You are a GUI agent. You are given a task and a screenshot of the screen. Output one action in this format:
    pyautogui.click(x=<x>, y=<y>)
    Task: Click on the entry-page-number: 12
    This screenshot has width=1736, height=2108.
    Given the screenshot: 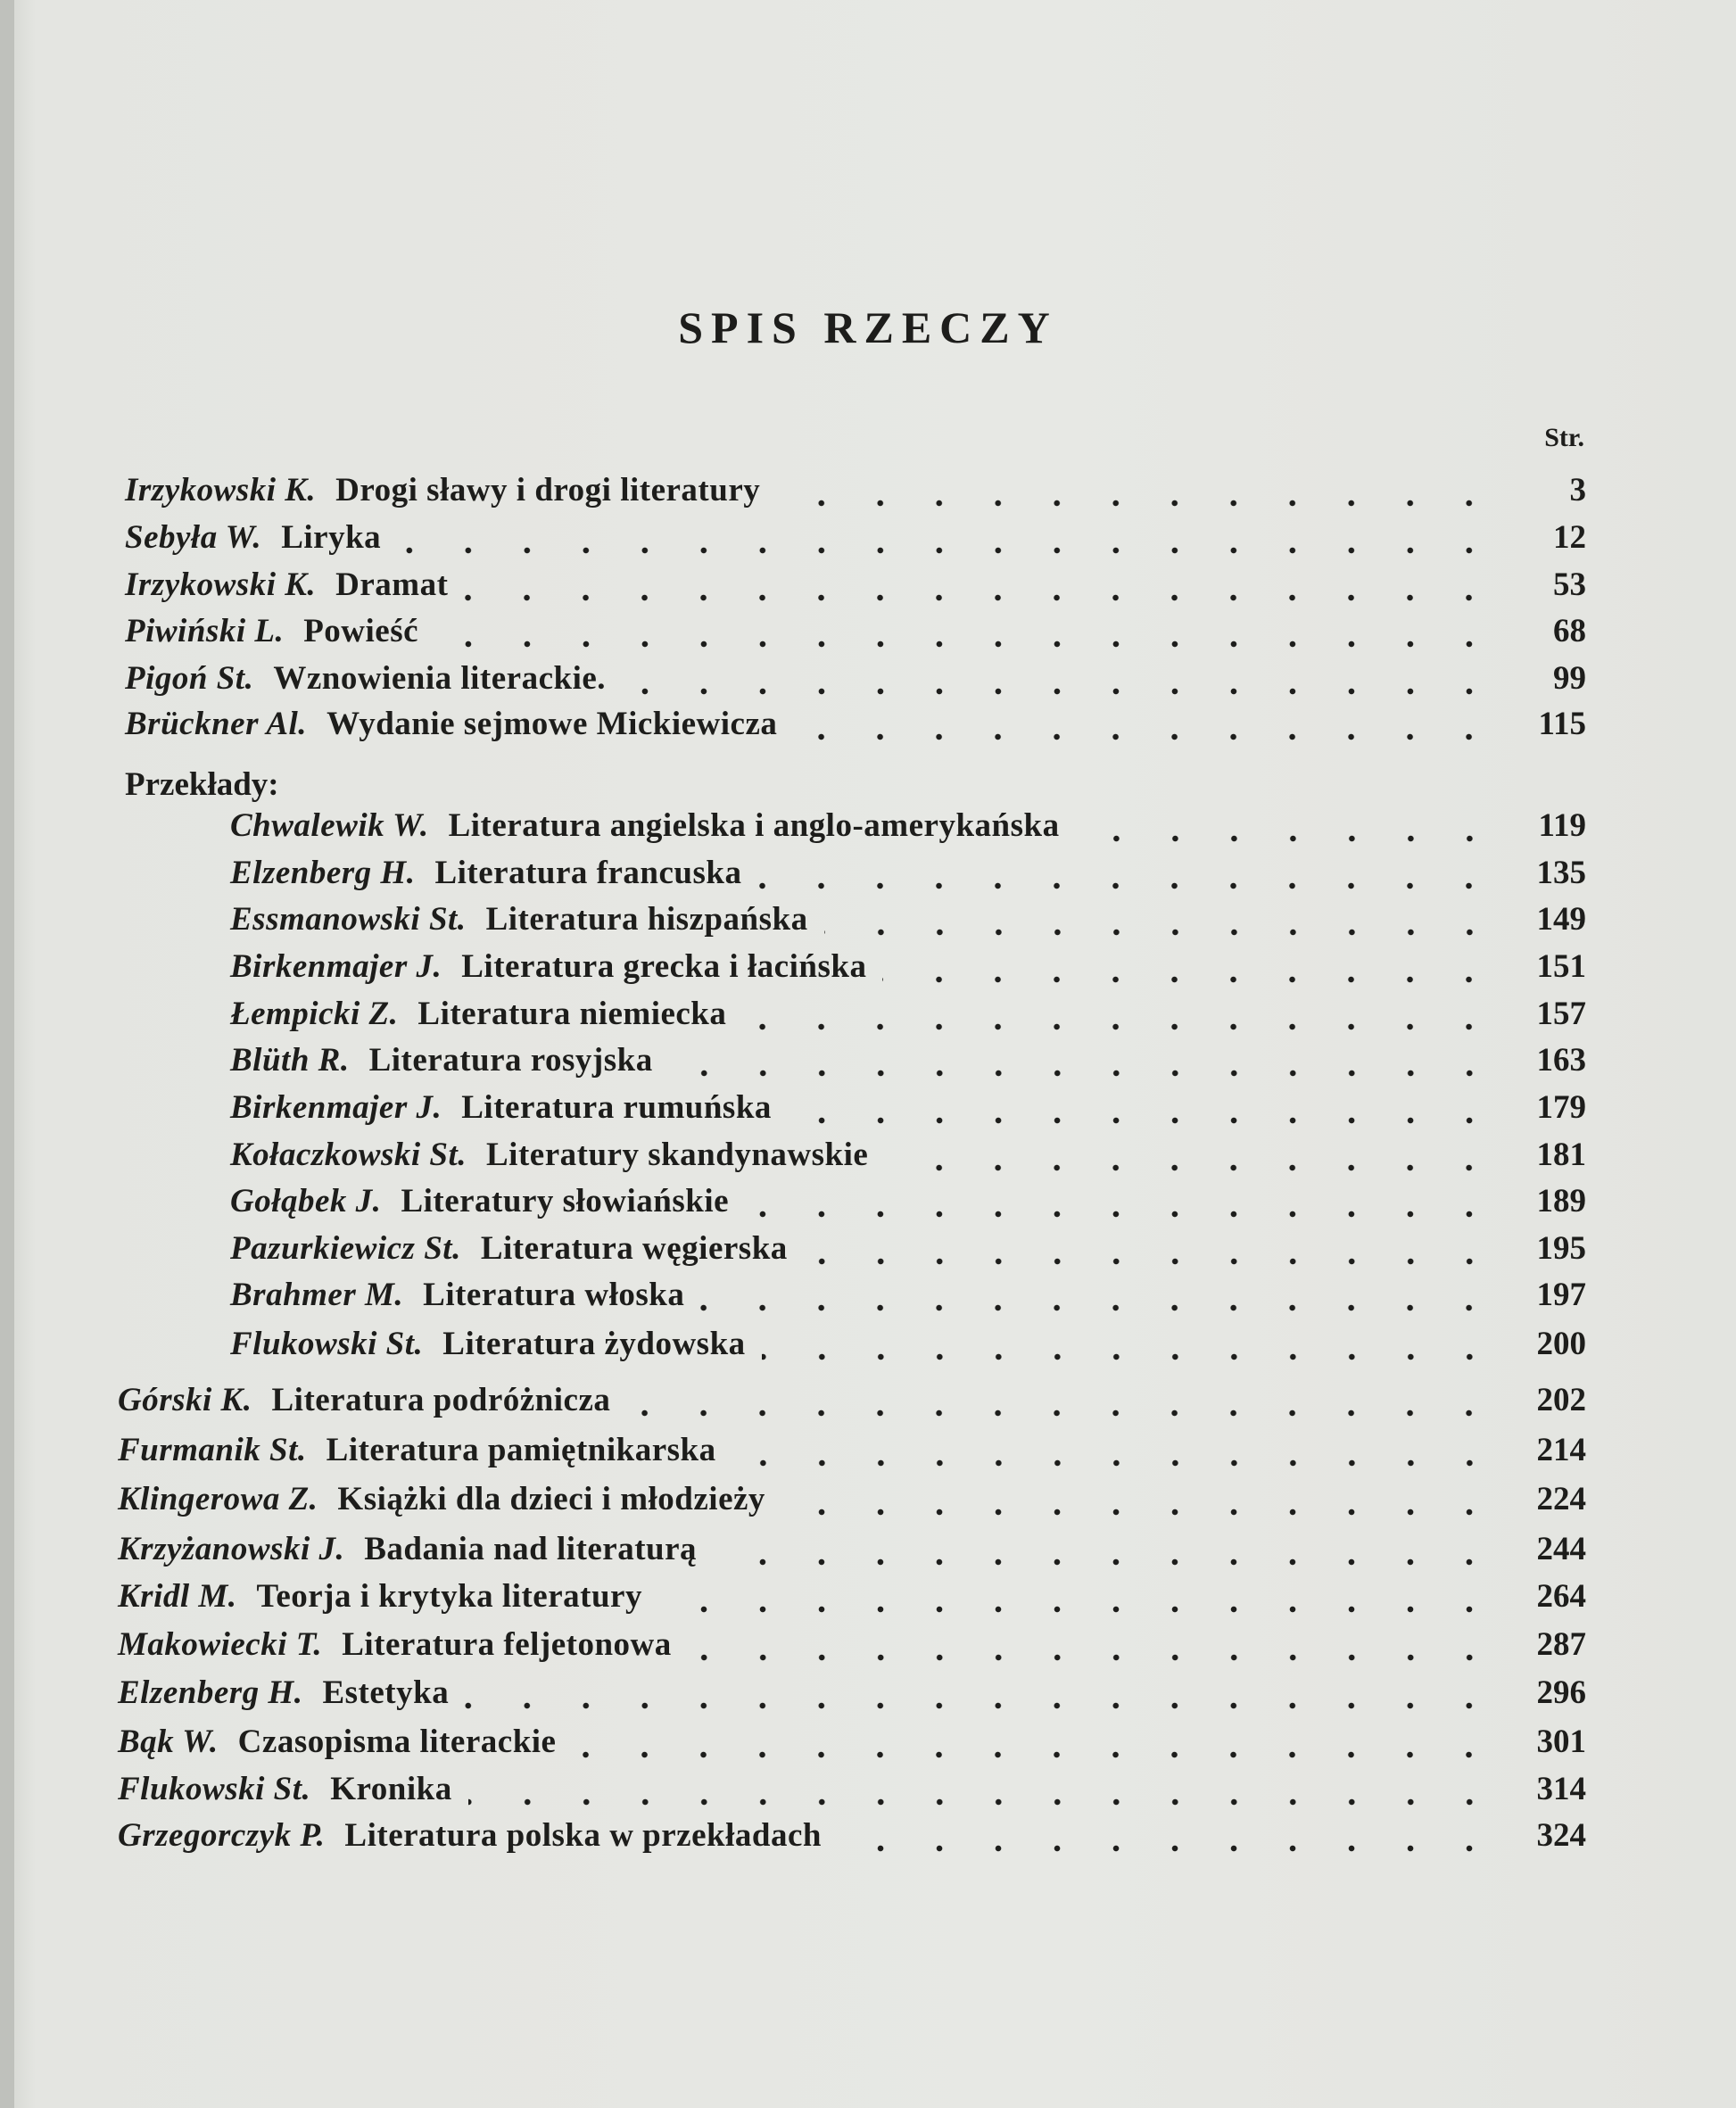 What is the action you would take?
    pyautogui.click(x=1569, y=537)
    